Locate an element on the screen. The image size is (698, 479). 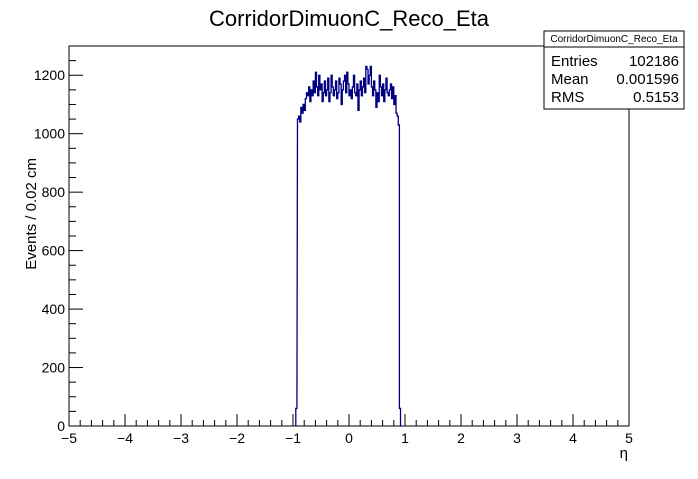
x-tick-label: −3 is located at coordinates (181, 438).